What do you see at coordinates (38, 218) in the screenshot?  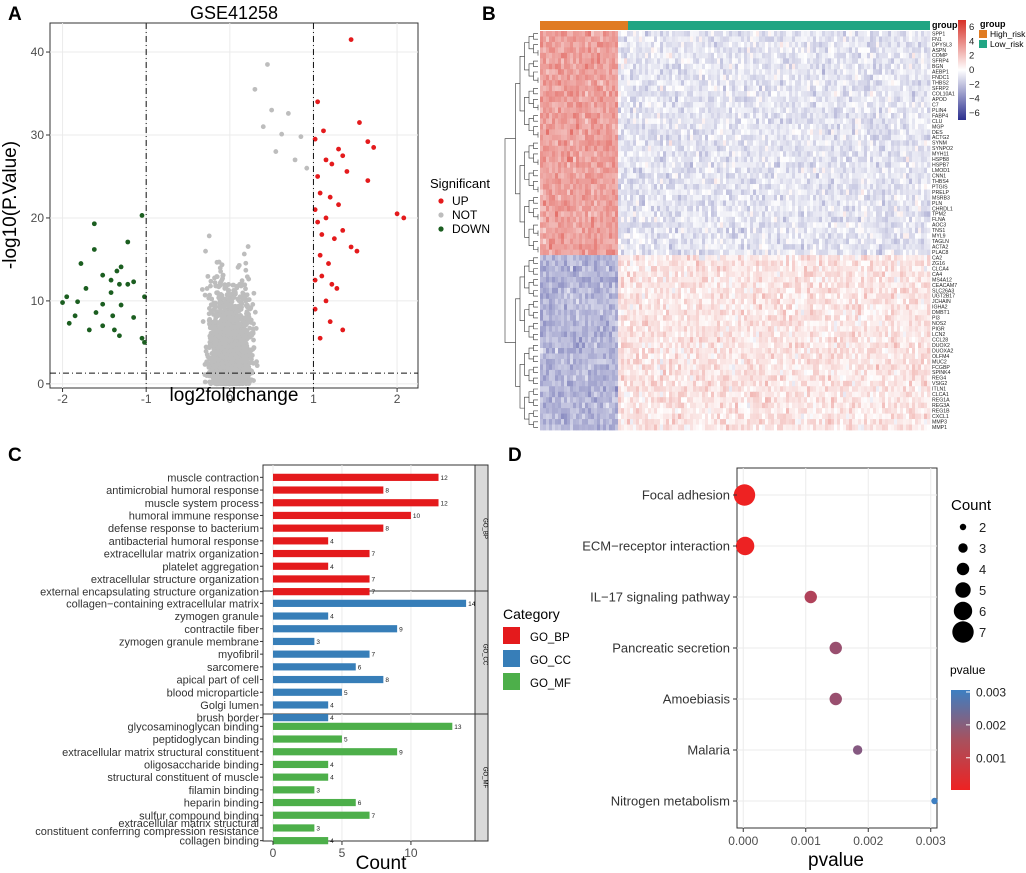 I see `volcano-y-tick-label: 20` at bounding box center [38, 218].